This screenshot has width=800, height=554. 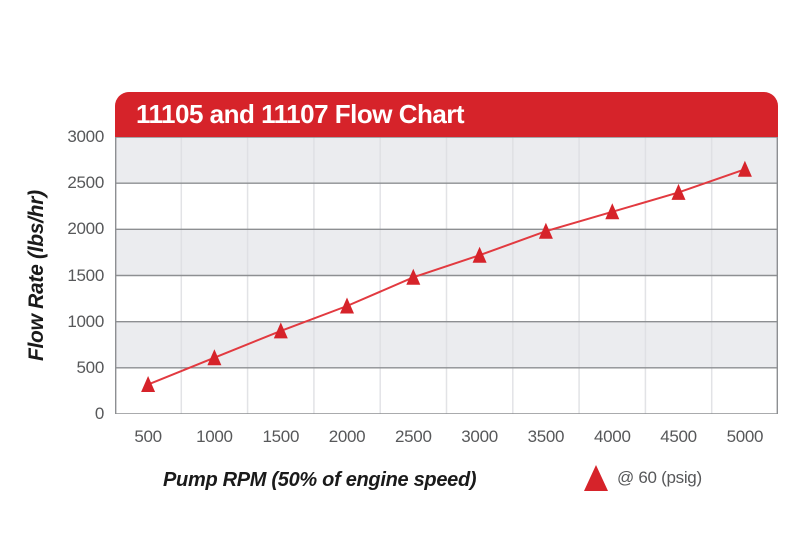 What do you see at coordinates (85, 183) in the screenshot?
I see `y-tick-label: 2500` at bounding box center [85, 183].